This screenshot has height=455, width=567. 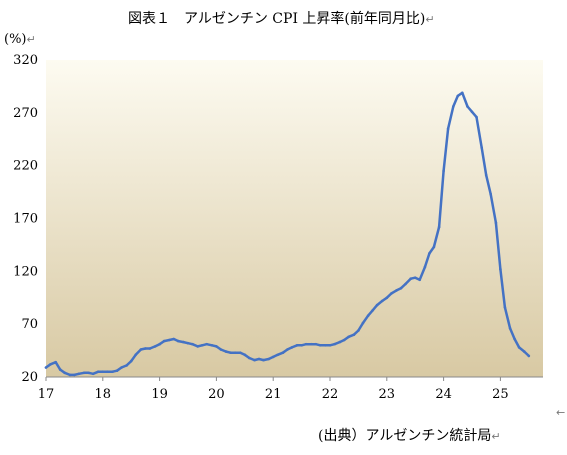 I want to click on x-tick-label: 17, so click(x=46, y=394).